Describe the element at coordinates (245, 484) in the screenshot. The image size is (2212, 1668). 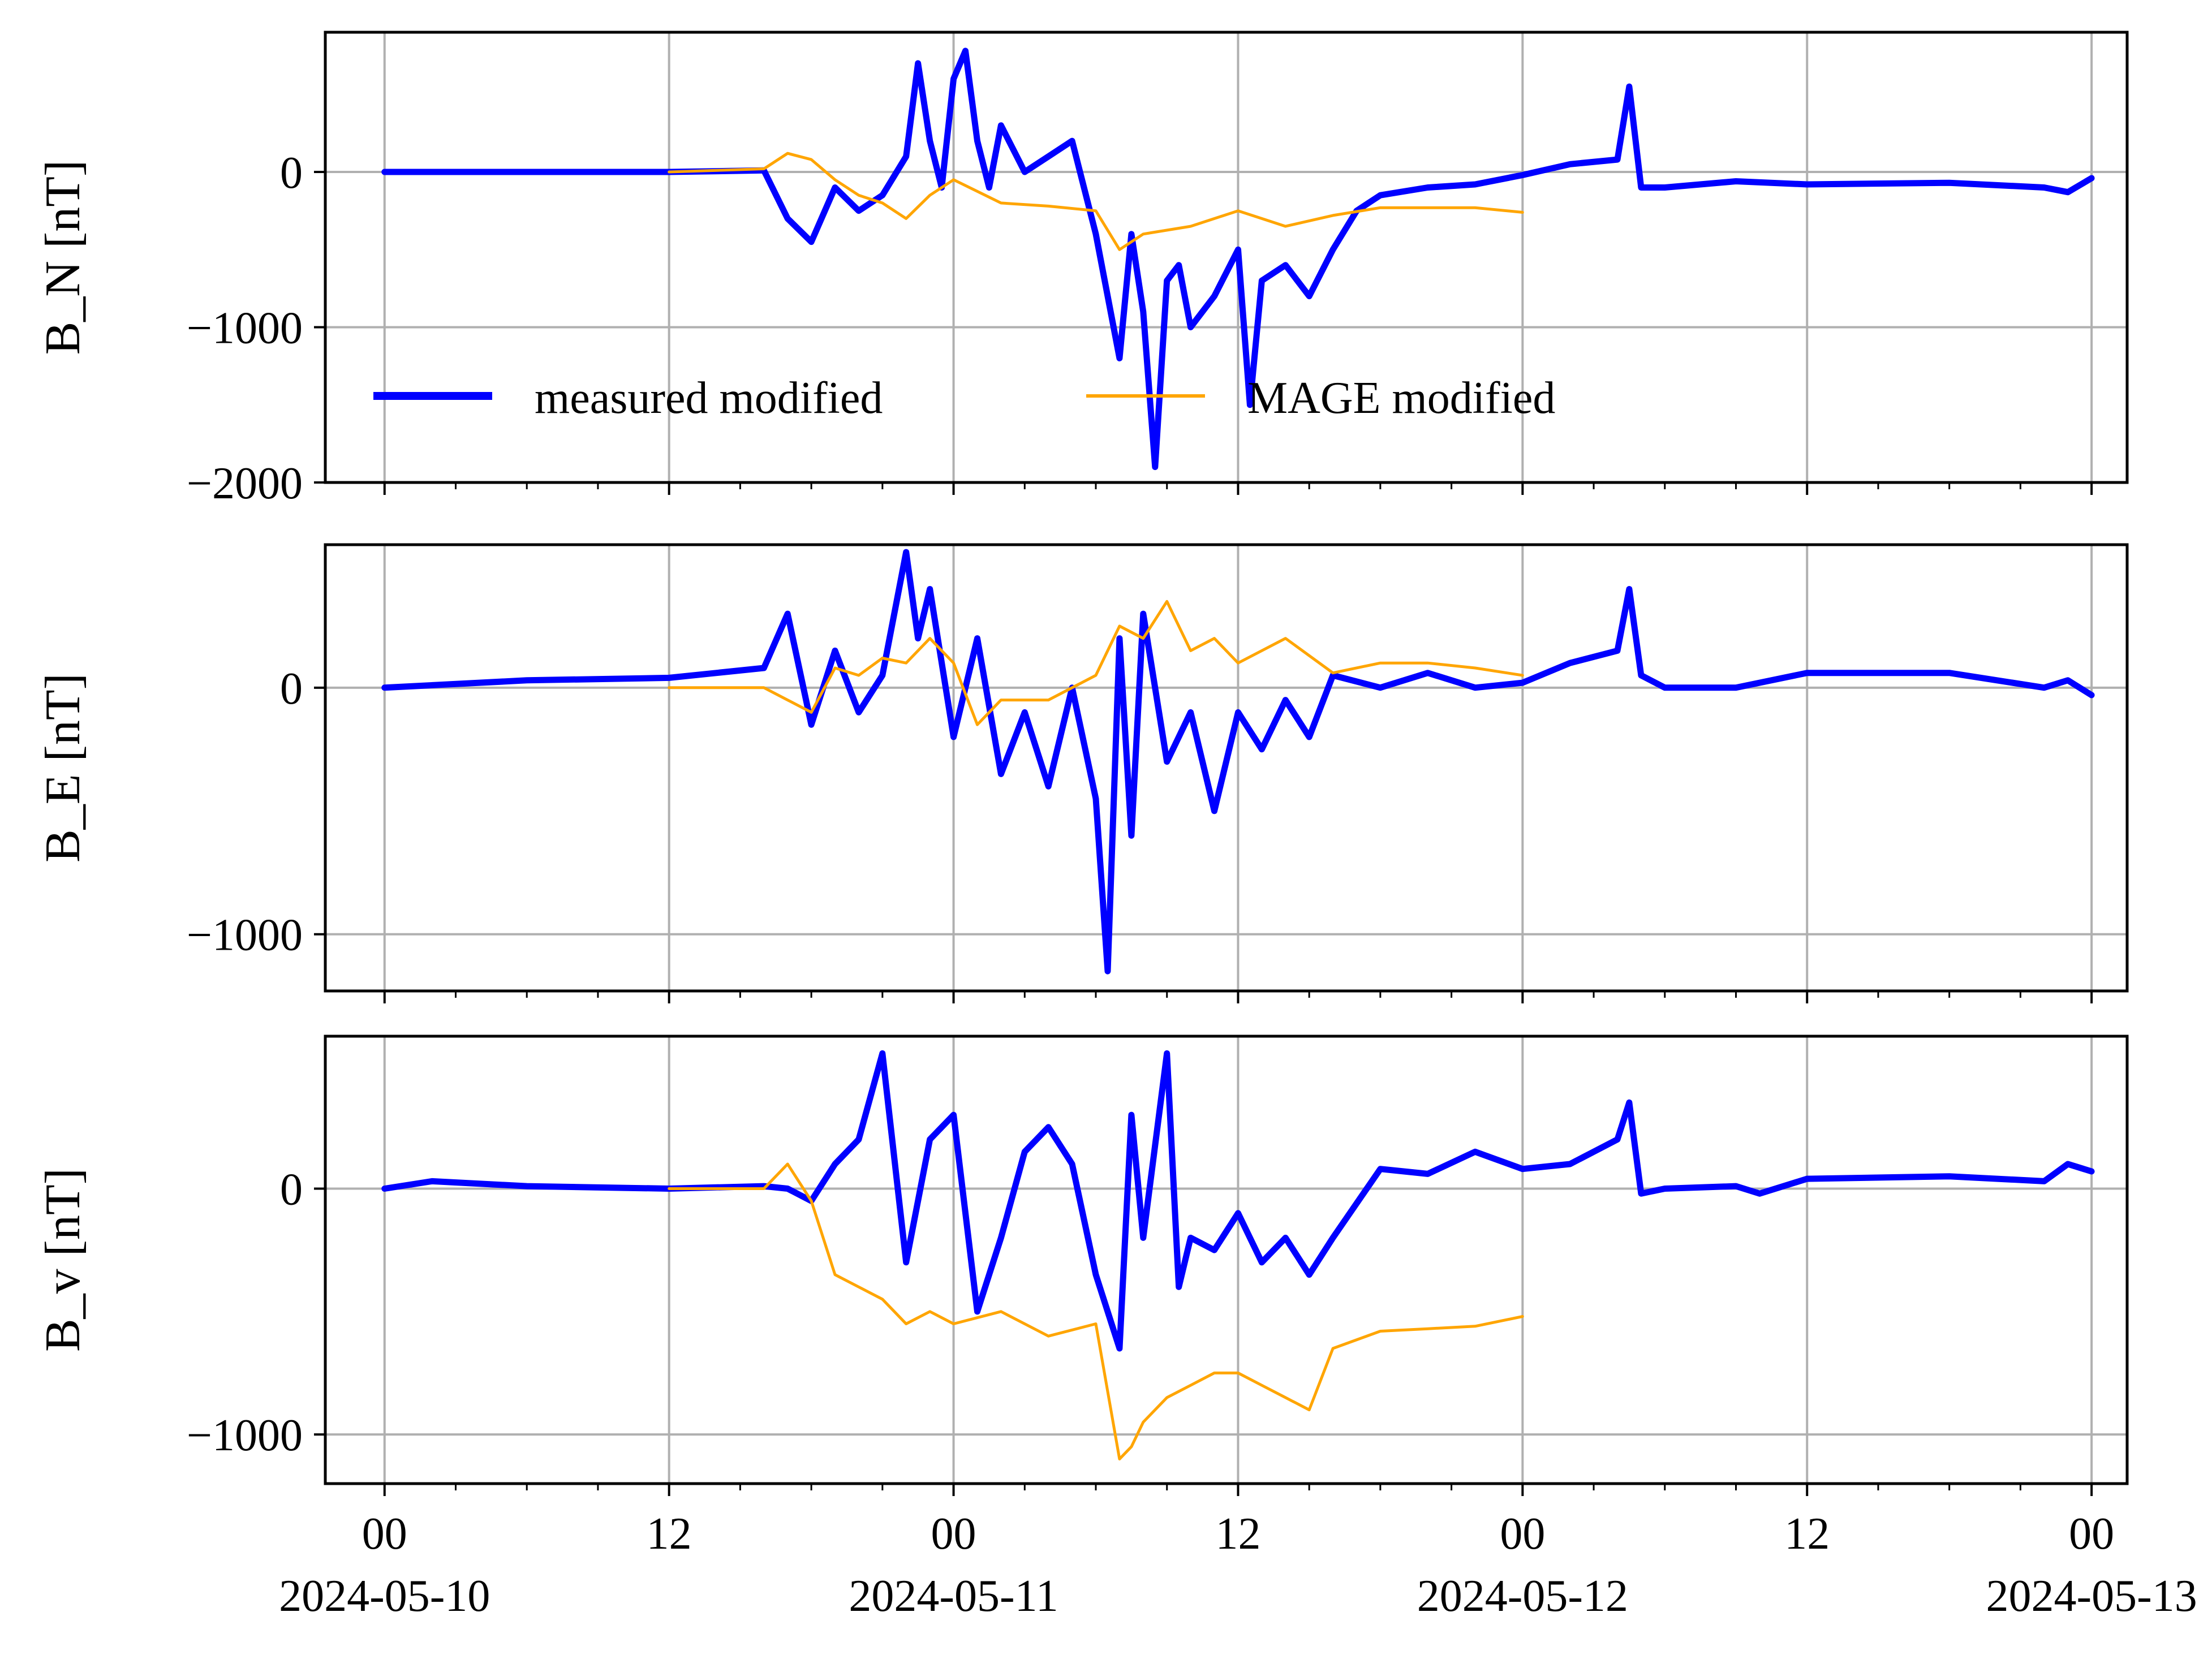
I see `y-tick-label: −2000` at that location.